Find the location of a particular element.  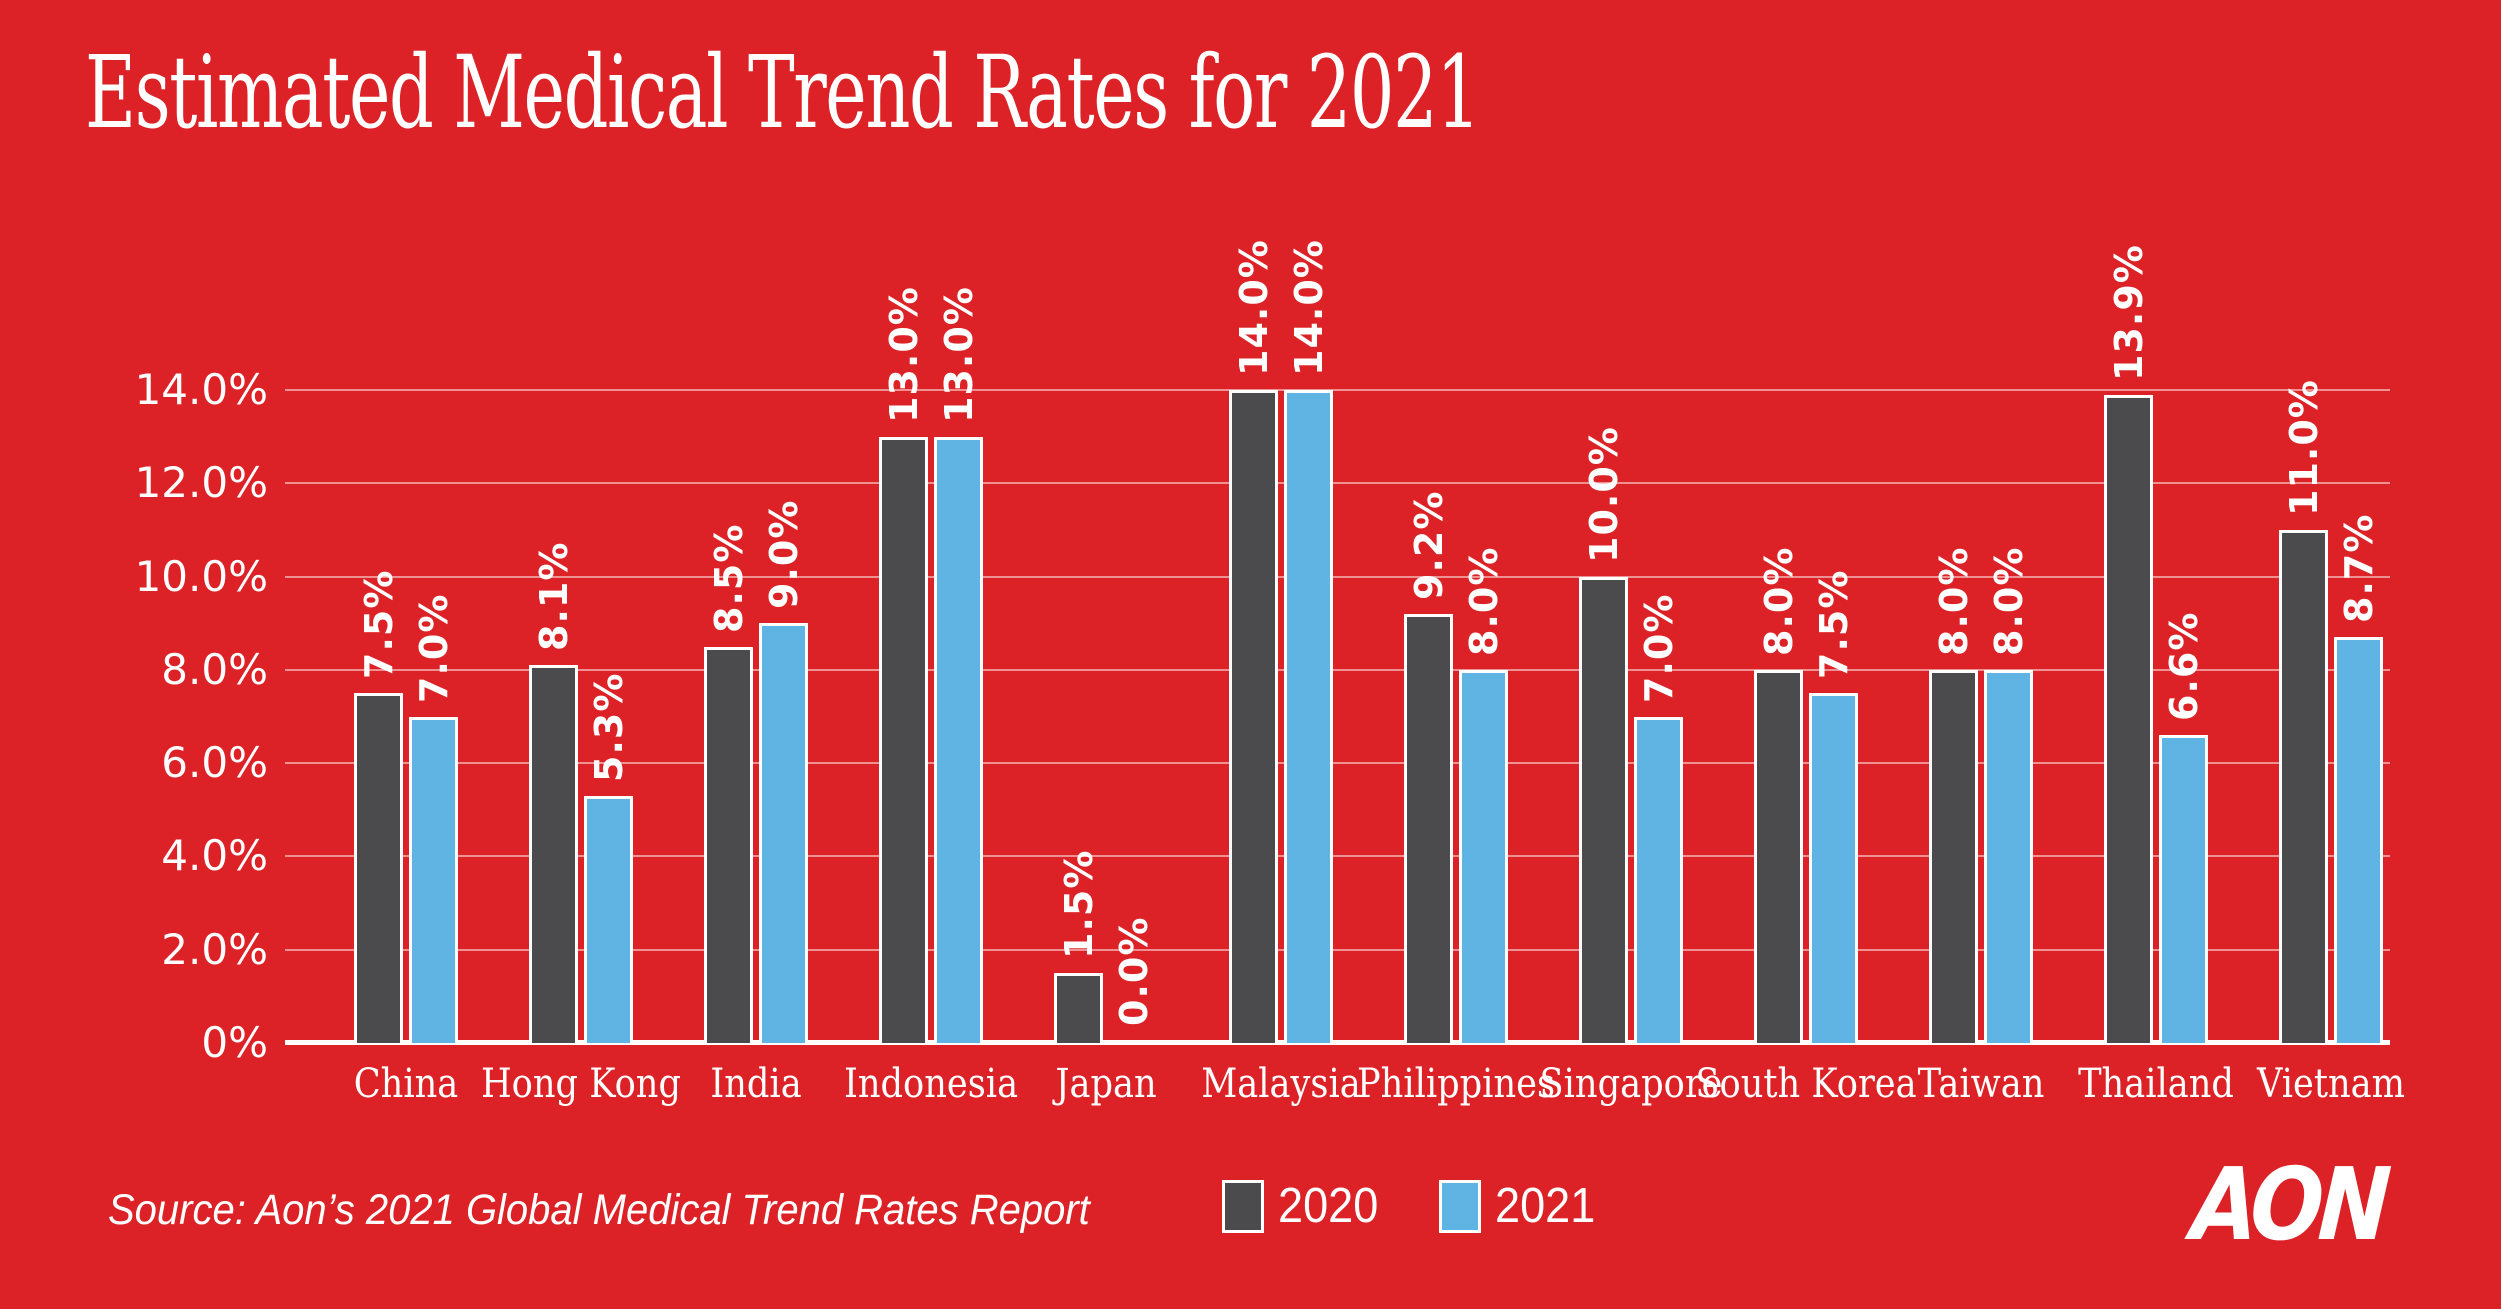

bar-2020-taiwan is located at coordinates (1953, 856).